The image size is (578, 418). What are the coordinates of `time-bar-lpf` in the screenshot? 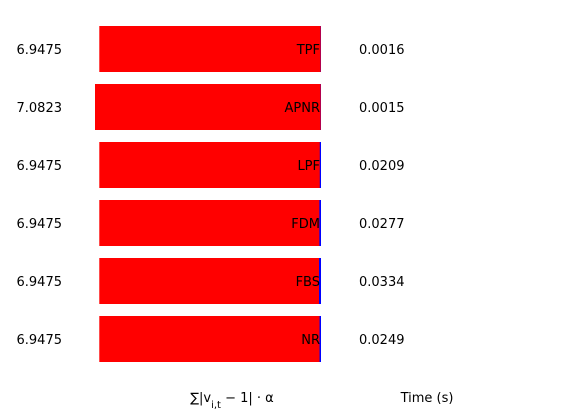 It's located at (320, 165).